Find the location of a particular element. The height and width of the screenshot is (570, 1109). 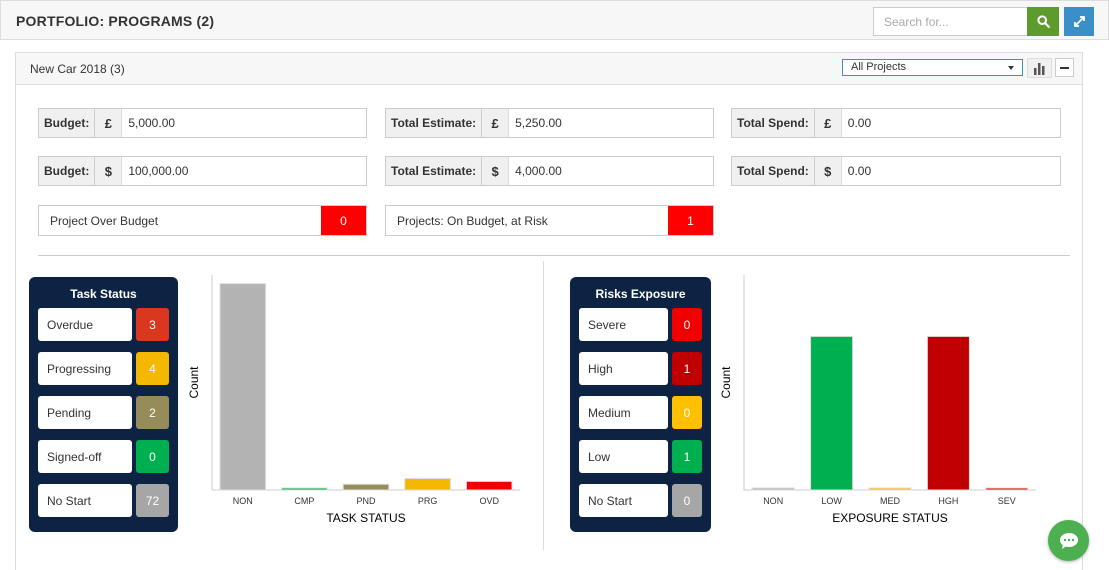

search-input is located at coordinates (950, 21).